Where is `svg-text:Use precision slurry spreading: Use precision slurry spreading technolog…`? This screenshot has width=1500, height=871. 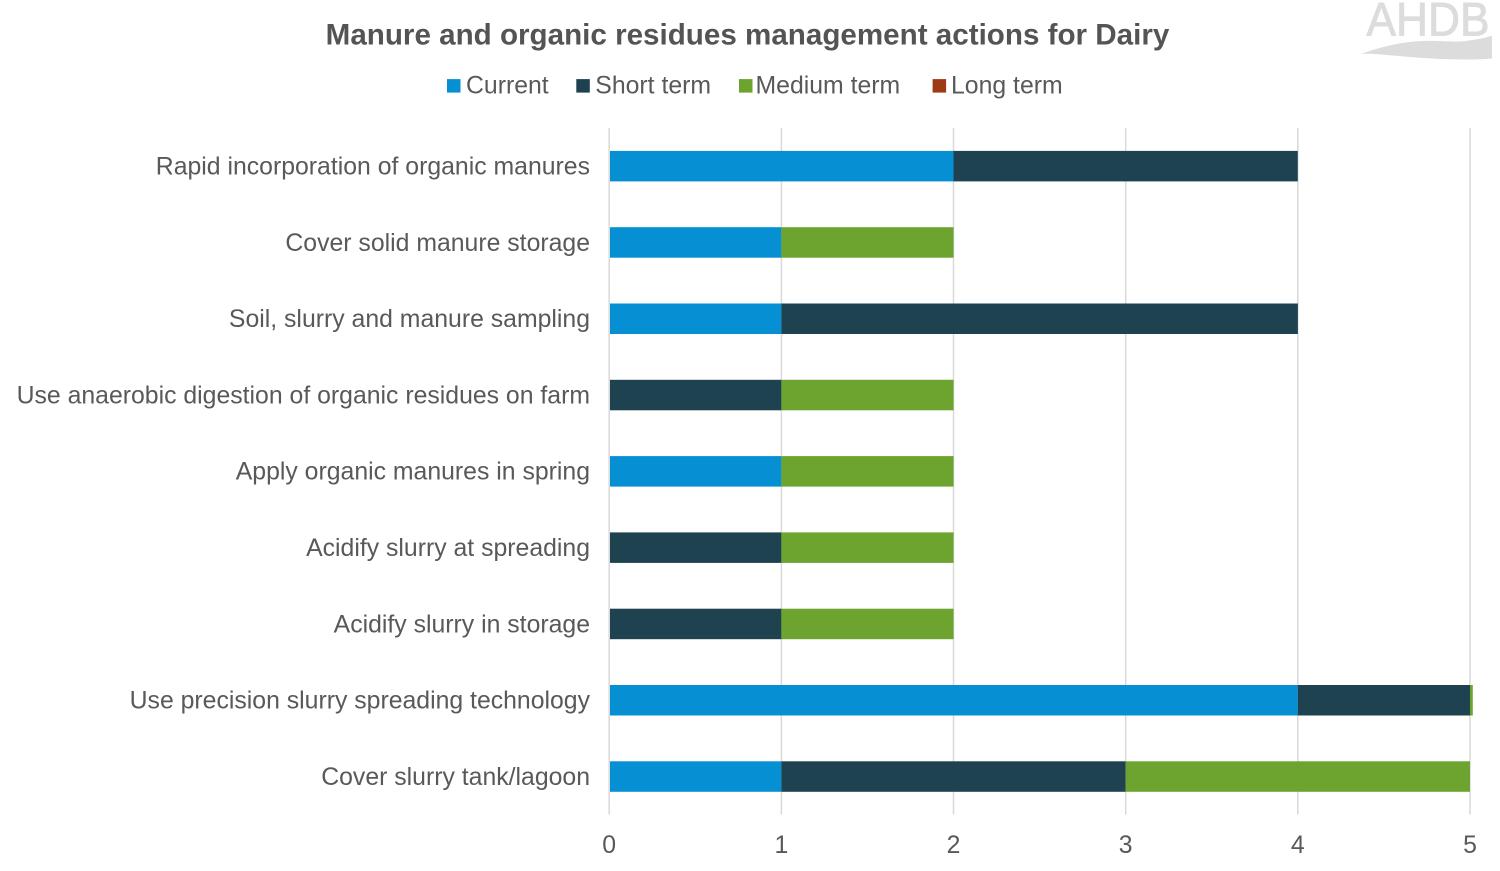 svg-text:Use precision slurry spreading: Use precision slurry spreading technolog… is located at coordinates (360, 701).